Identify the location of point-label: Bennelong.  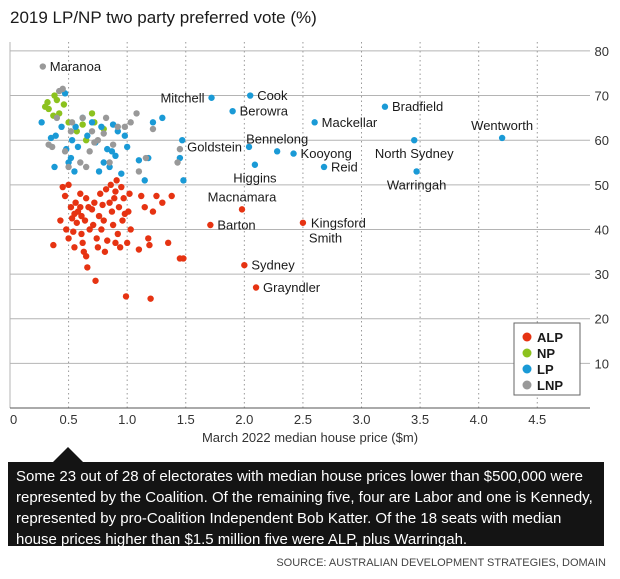
(277, 138).